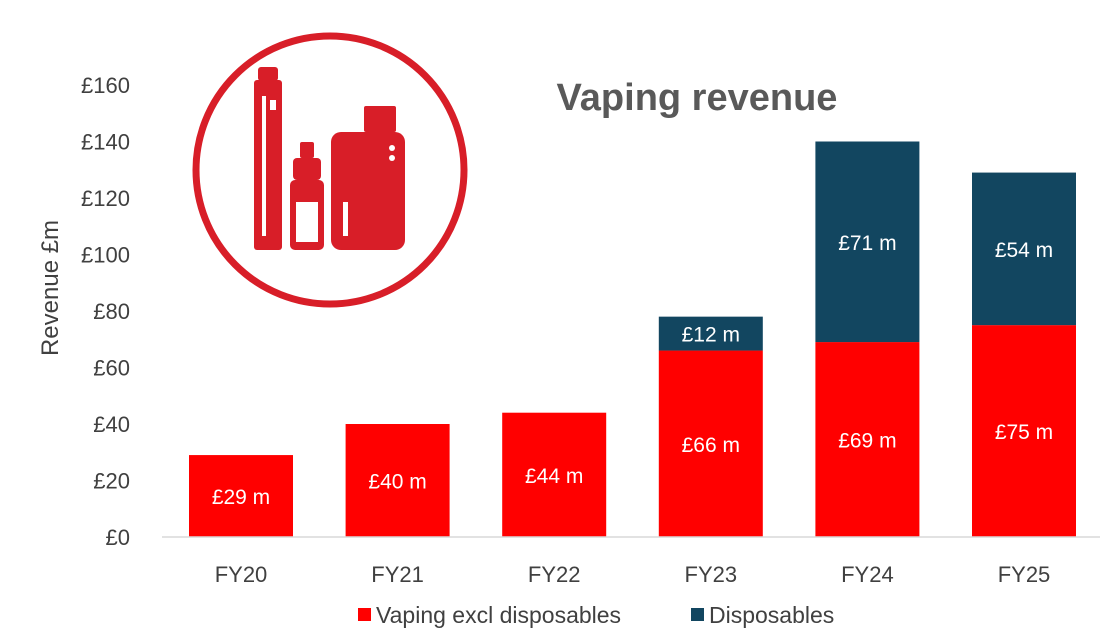  I want to click on bar-disposables-fy24, so click(867, 242).